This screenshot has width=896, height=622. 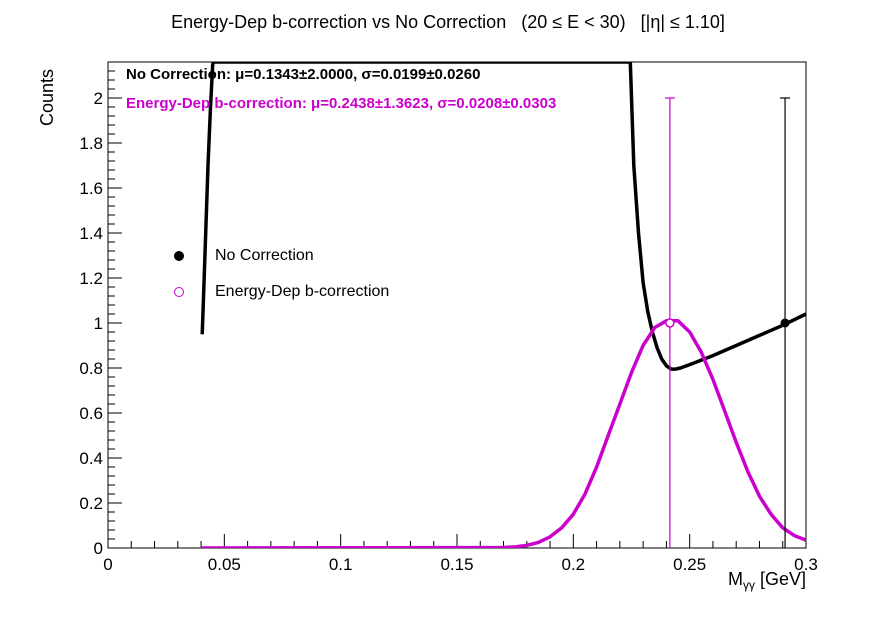 I want to click on x-tick-label: 0.25, so click(x=689, y=564).